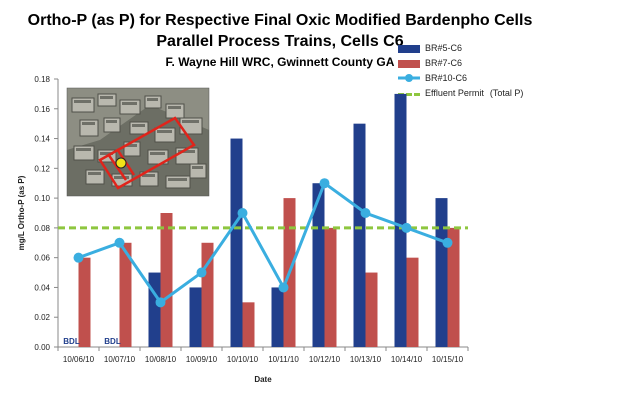 The image size is (640, 403). What do you see at coordinates (283, 359) in the screenshot?
I see `x-tick-label: 10/11/10` at bounding box center [283, 359].